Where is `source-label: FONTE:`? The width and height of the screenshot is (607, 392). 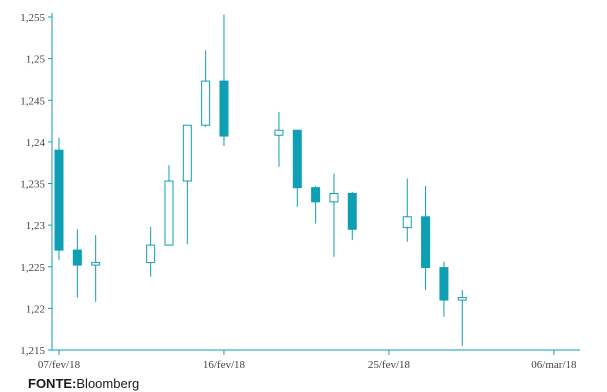
source-label: FONTE: is located at coordinates (52, 383).